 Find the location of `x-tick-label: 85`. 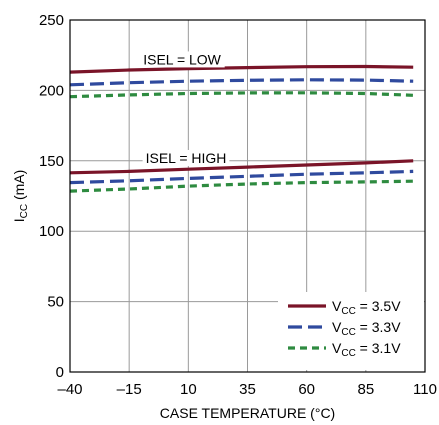

x-tick-label: 85 is located at coordinates (365, 389).